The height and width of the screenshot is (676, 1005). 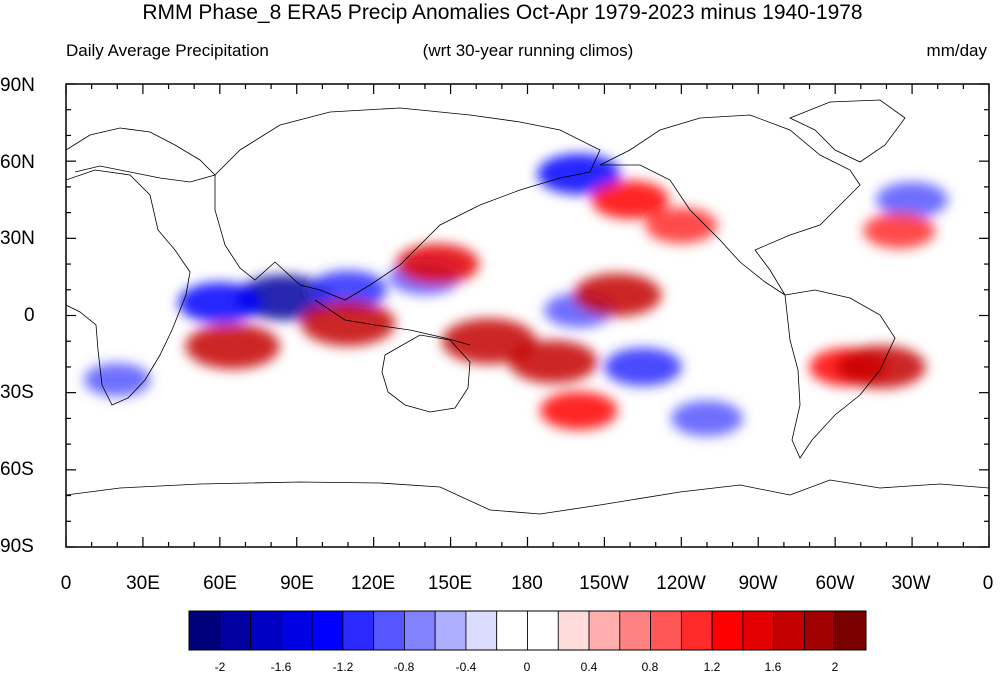 What do you see at coordinates (956, 50) in the screenshot?
I see `subtitle-units: mm/day` at bounding box center [956, 50].